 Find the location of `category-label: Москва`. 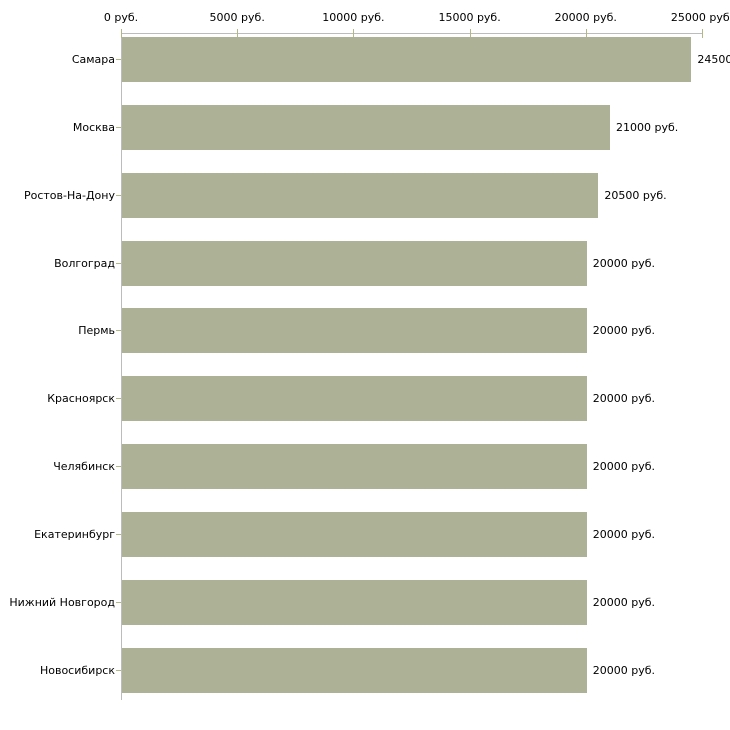

category-label: Москва is located at coordinates (93, 127).